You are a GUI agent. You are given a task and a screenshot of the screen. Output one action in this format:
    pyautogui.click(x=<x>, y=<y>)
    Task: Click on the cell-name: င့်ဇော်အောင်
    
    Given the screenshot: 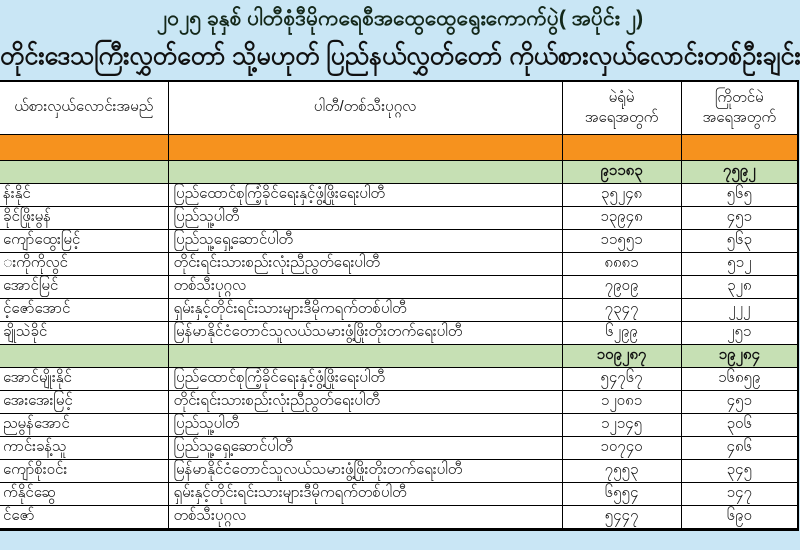 What is the action you would take?
    pyautogui.click(x=84, y=310)
    